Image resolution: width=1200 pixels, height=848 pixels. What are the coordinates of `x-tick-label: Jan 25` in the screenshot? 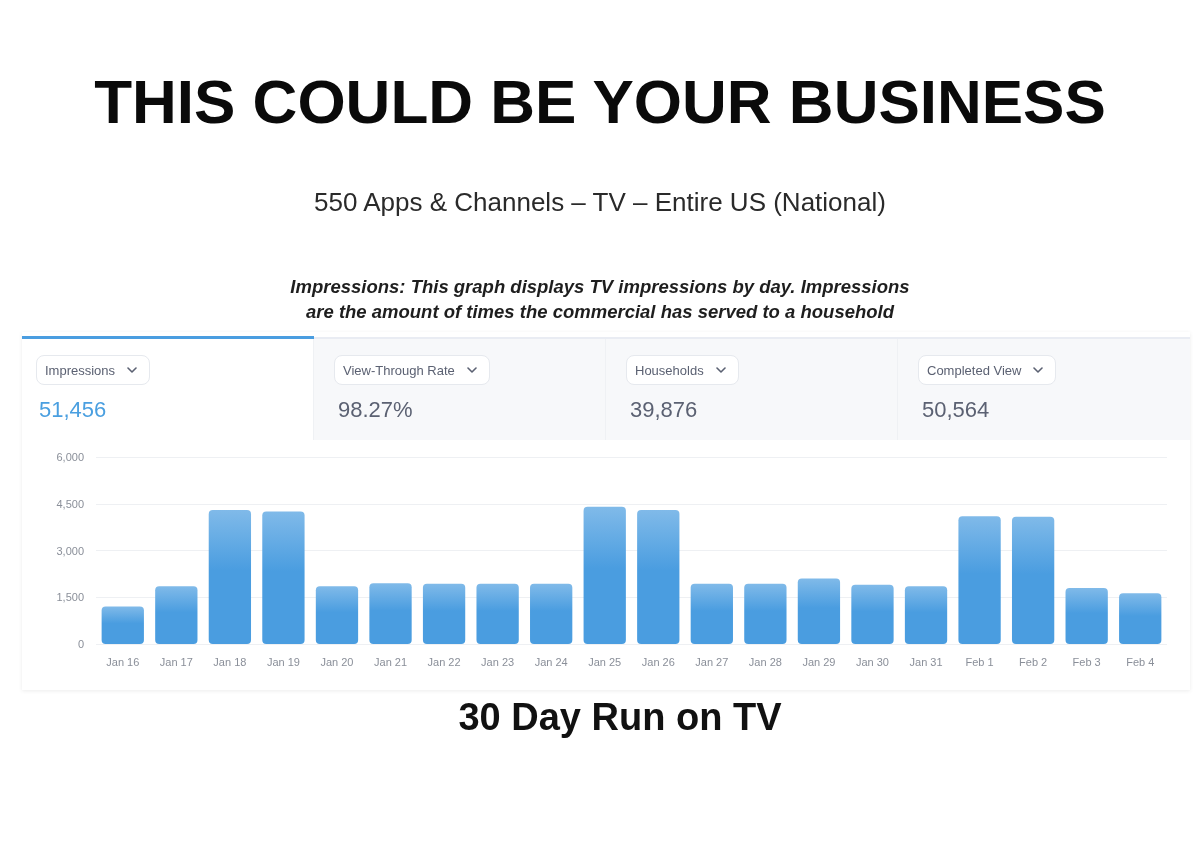 It's located at (605, 661).